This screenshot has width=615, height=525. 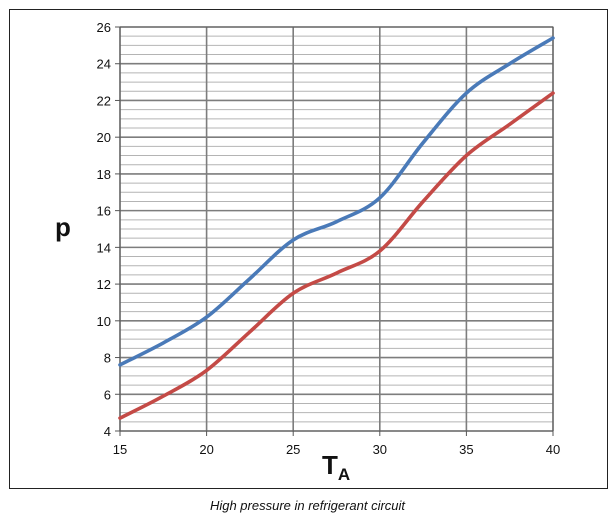 I want to click on x-axis-label-subscript: A, so click(x=344, y=474).